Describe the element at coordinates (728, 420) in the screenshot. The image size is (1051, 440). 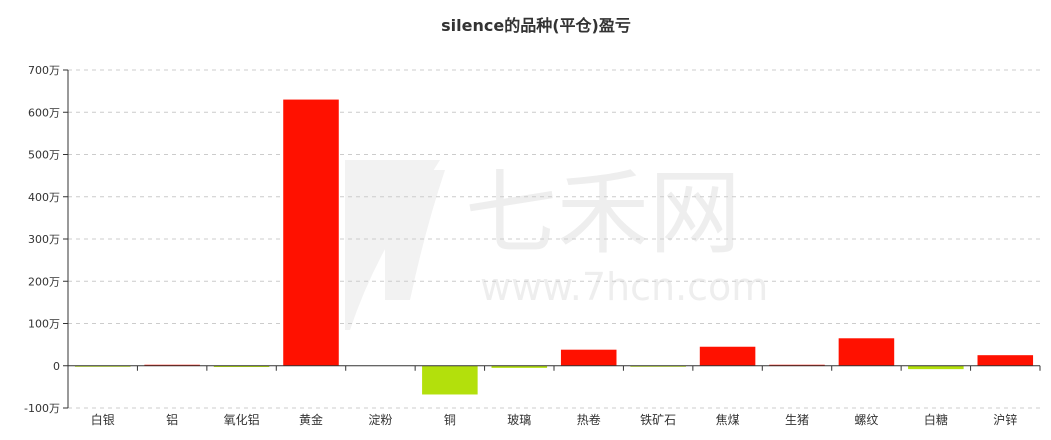
I see `x-tick-label: 焦煤` at that location.